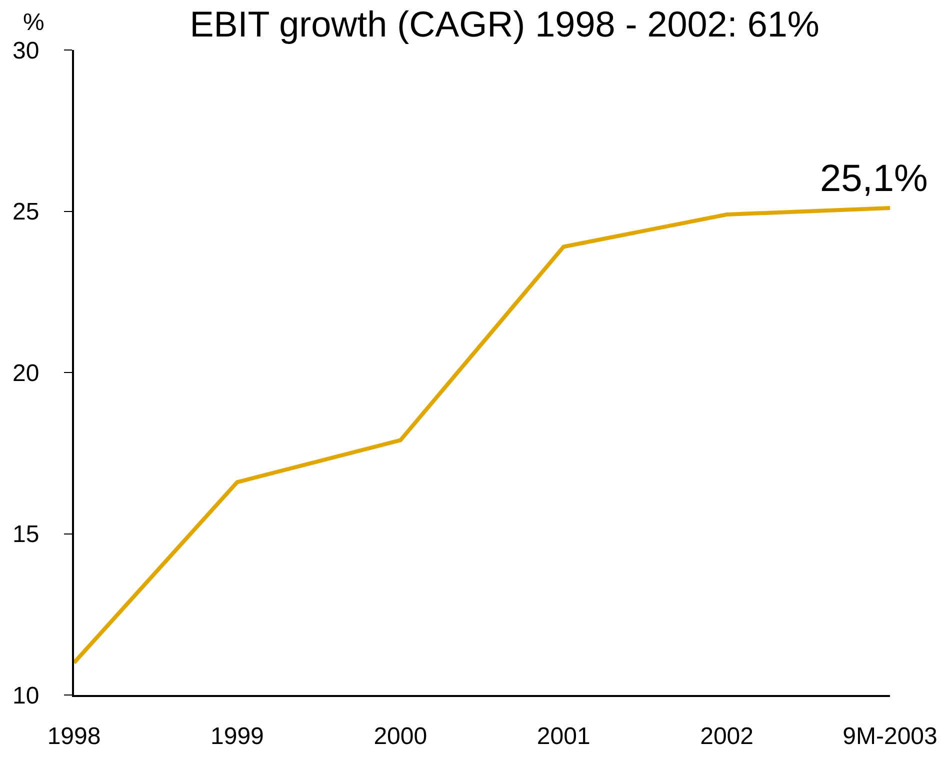  Describe the element at coordinates (26, 212) in the screenshot. I see `y-tick-label: 25` at that location.